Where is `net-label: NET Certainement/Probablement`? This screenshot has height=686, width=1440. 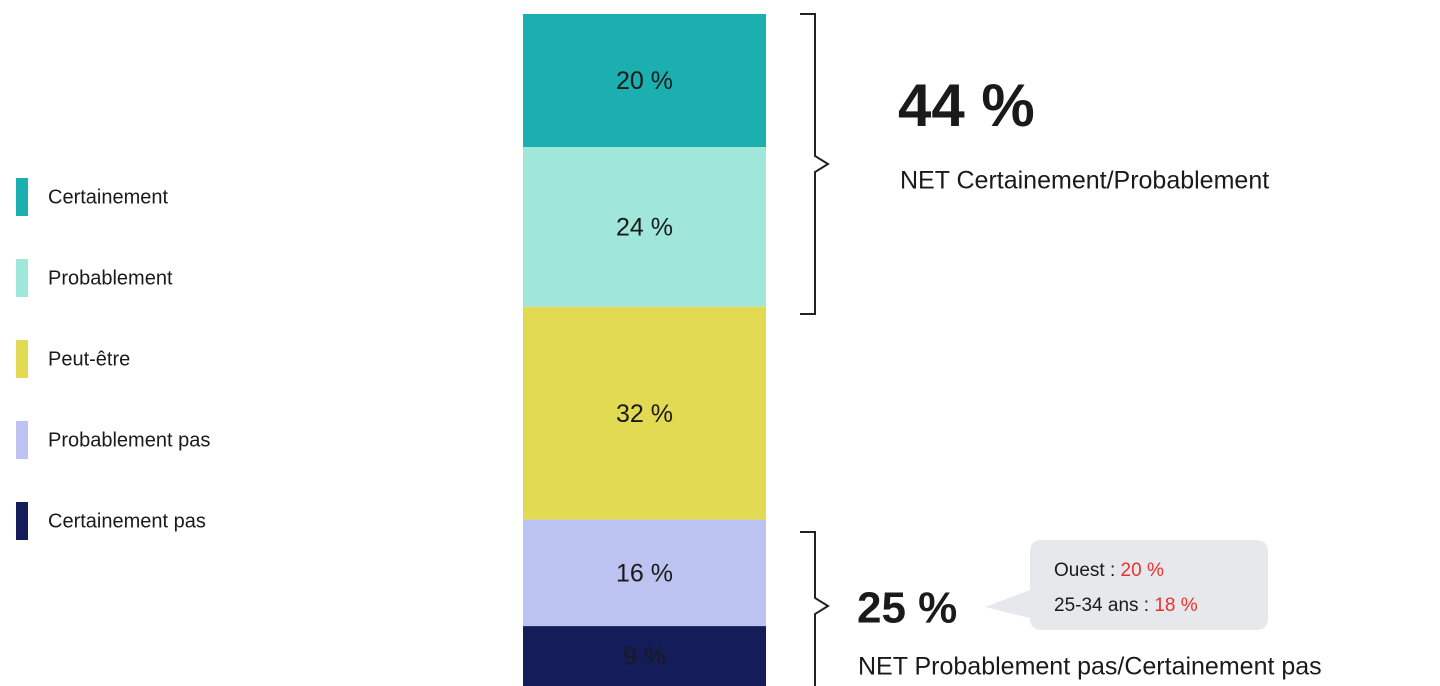
net-label: NET Certainement/Probablement is located at coordinates (1084, 181).